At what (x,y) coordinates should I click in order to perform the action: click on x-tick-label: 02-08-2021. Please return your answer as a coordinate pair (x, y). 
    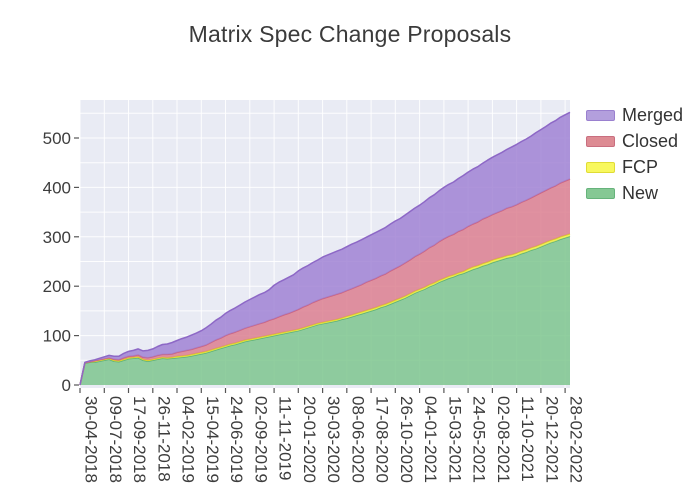
    Looking at the image, I should click on (503, 439).